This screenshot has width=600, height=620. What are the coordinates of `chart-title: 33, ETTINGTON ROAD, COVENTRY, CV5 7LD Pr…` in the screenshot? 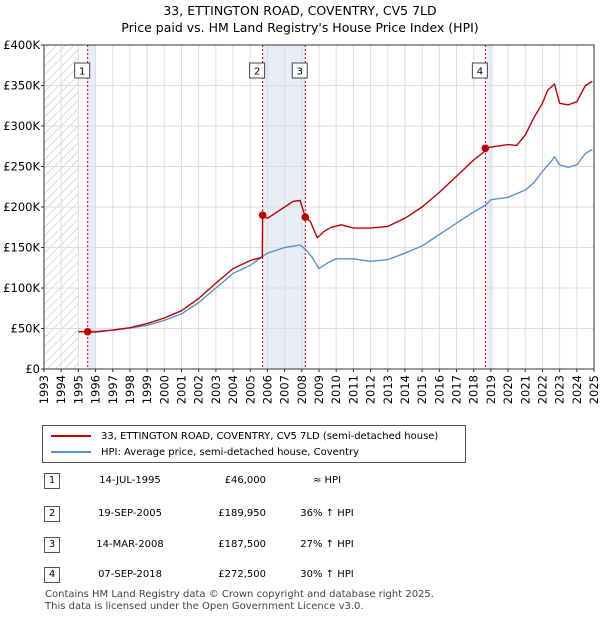 It's located at (300, 19).